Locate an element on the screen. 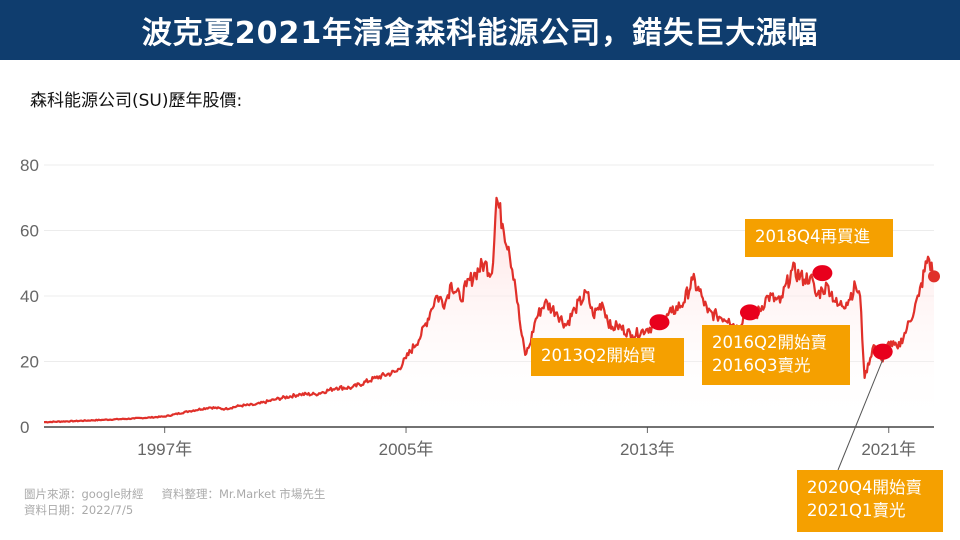  callout-leader-line is located at coordinates (860, 415).